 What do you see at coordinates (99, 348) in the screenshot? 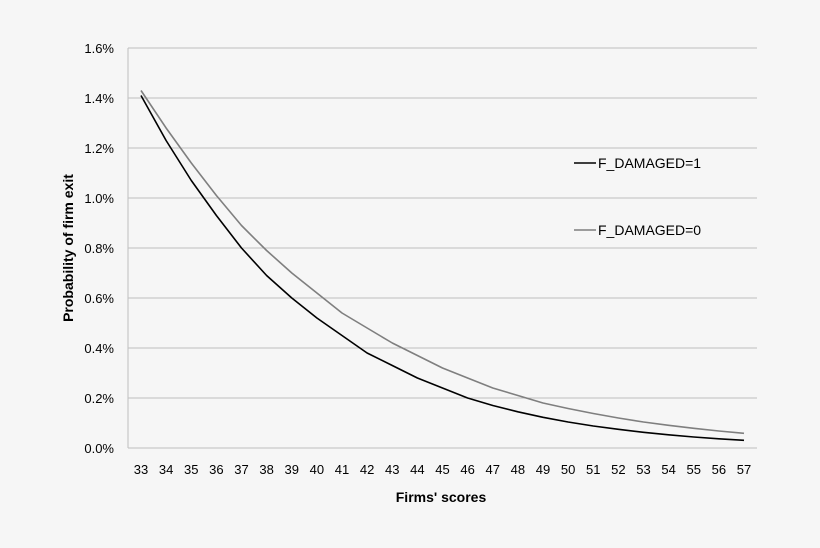
I see `y-tick-label: 0.4%` at bounding box center [99, 348].